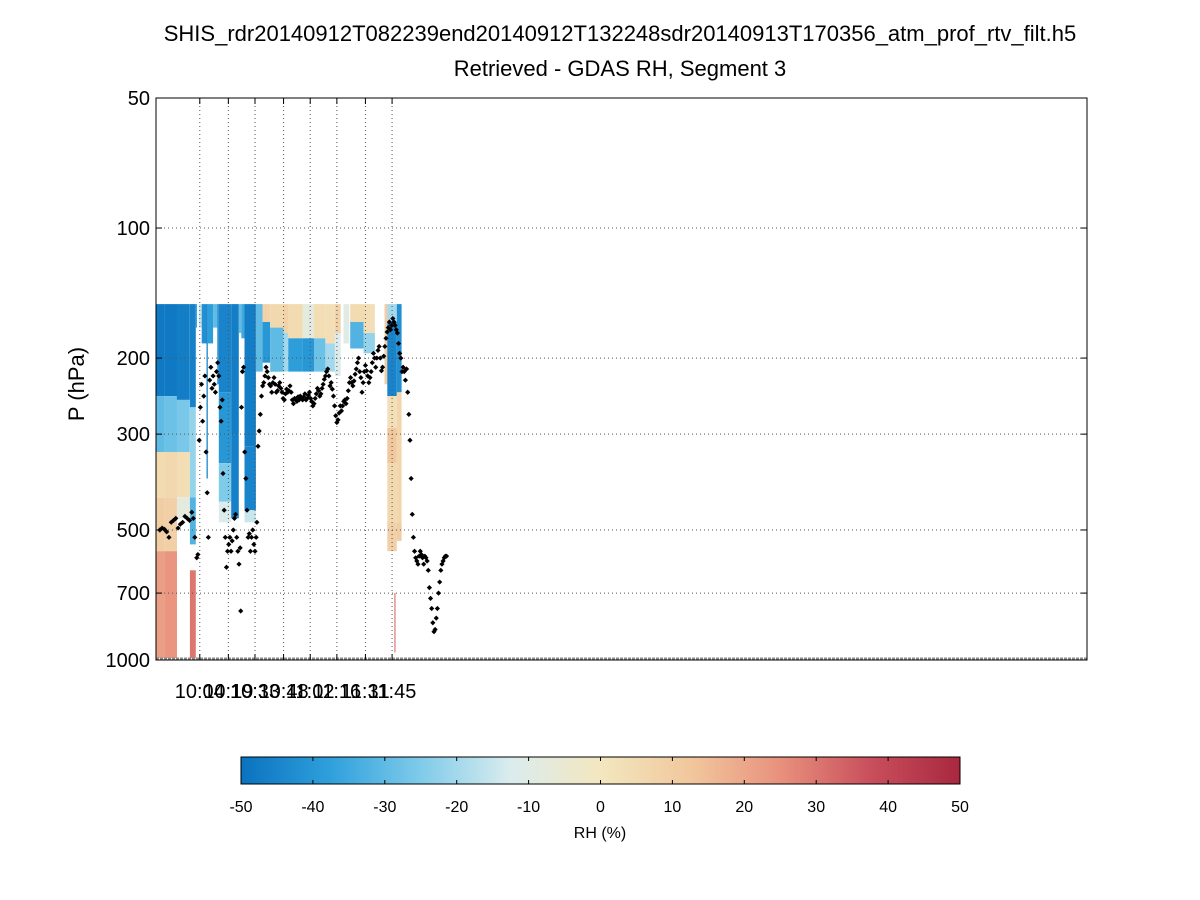  I want to click on y-axis-label: P (hPa), so click(76, 384).